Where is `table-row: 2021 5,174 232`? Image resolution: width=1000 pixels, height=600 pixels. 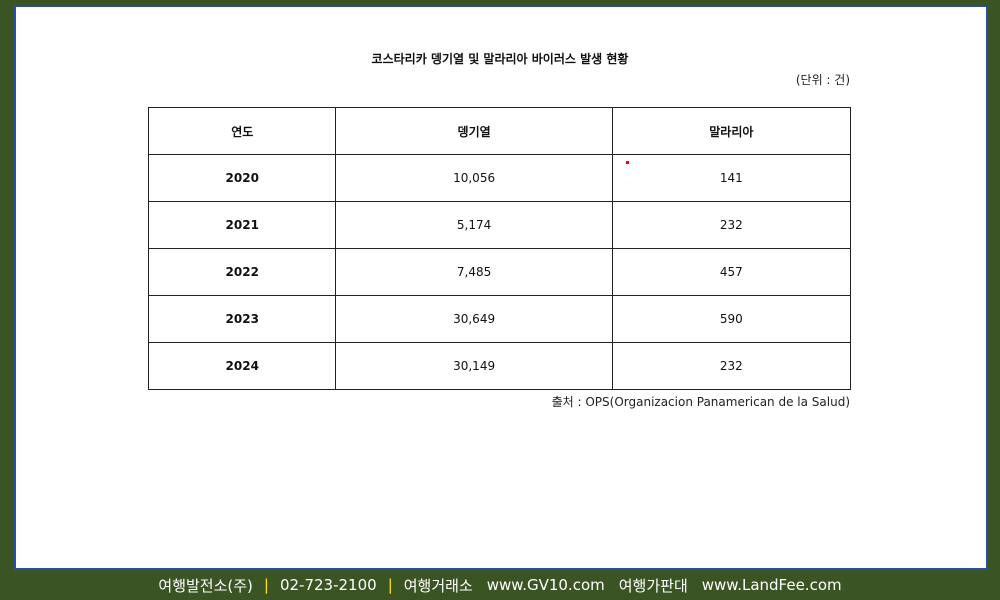
table-row: 2021 5,174 232 is located at coordinates (499, 225).